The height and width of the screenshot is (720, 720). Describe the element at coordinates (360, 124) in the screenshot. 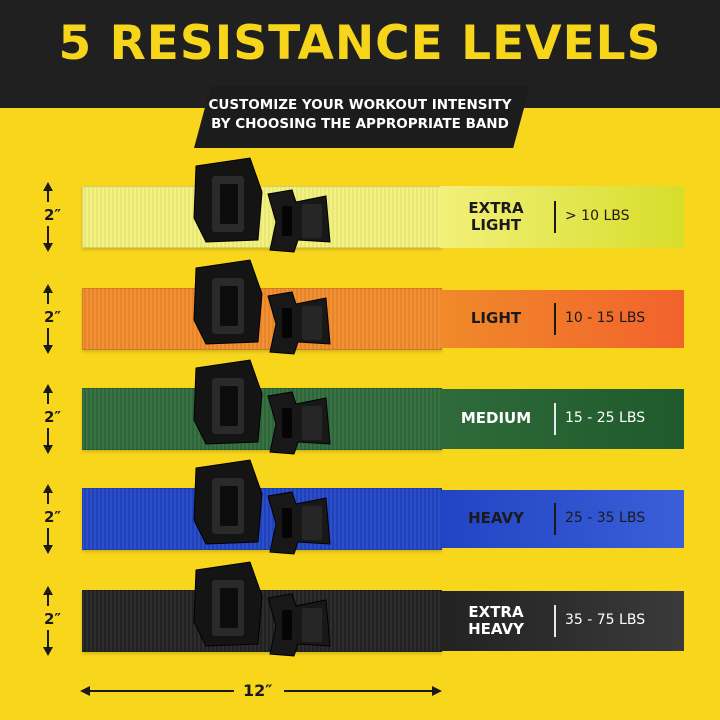

I see `subtitle-line-2: BY CHOOSING THE APPROPRIATE BAND` at that location.